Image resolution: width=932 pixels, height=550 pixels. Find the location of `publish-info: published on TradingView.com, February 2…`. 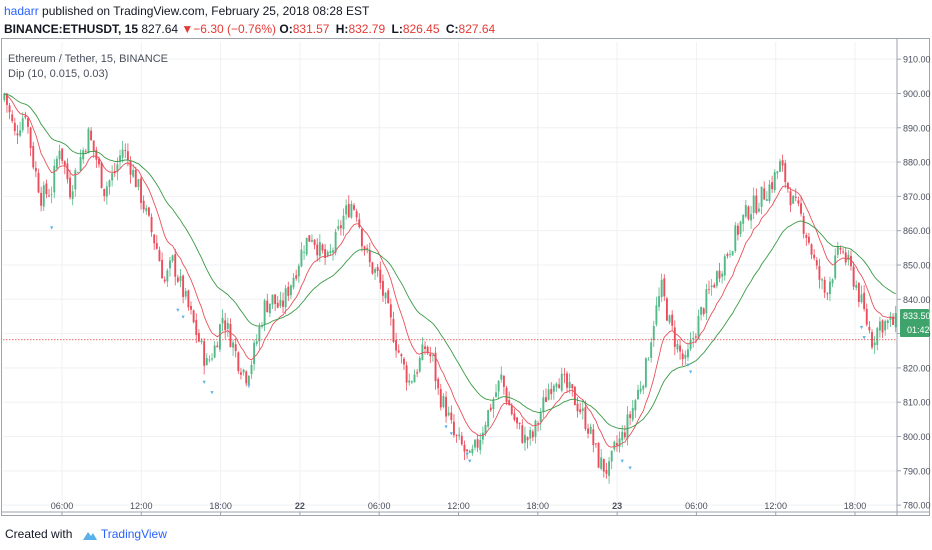

publish-info: published on TradingView.com, February 2… is located at coordinates (206, 11).